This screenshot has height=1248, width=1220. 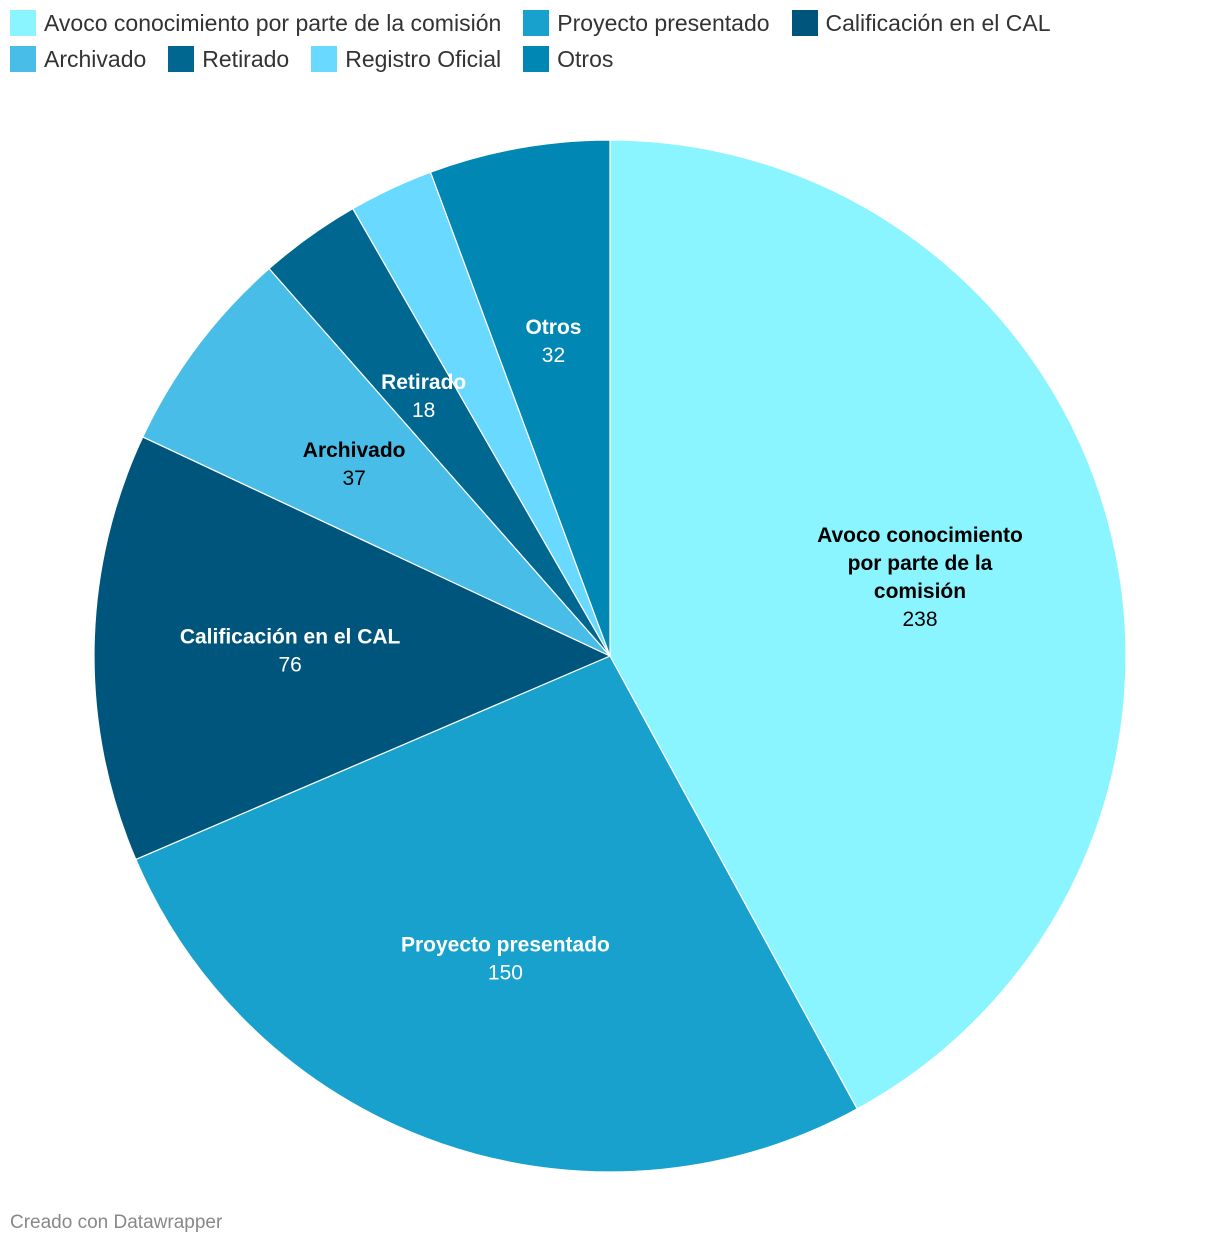 I want to click on slice-label-value: 150, so click(x=505, y=972).